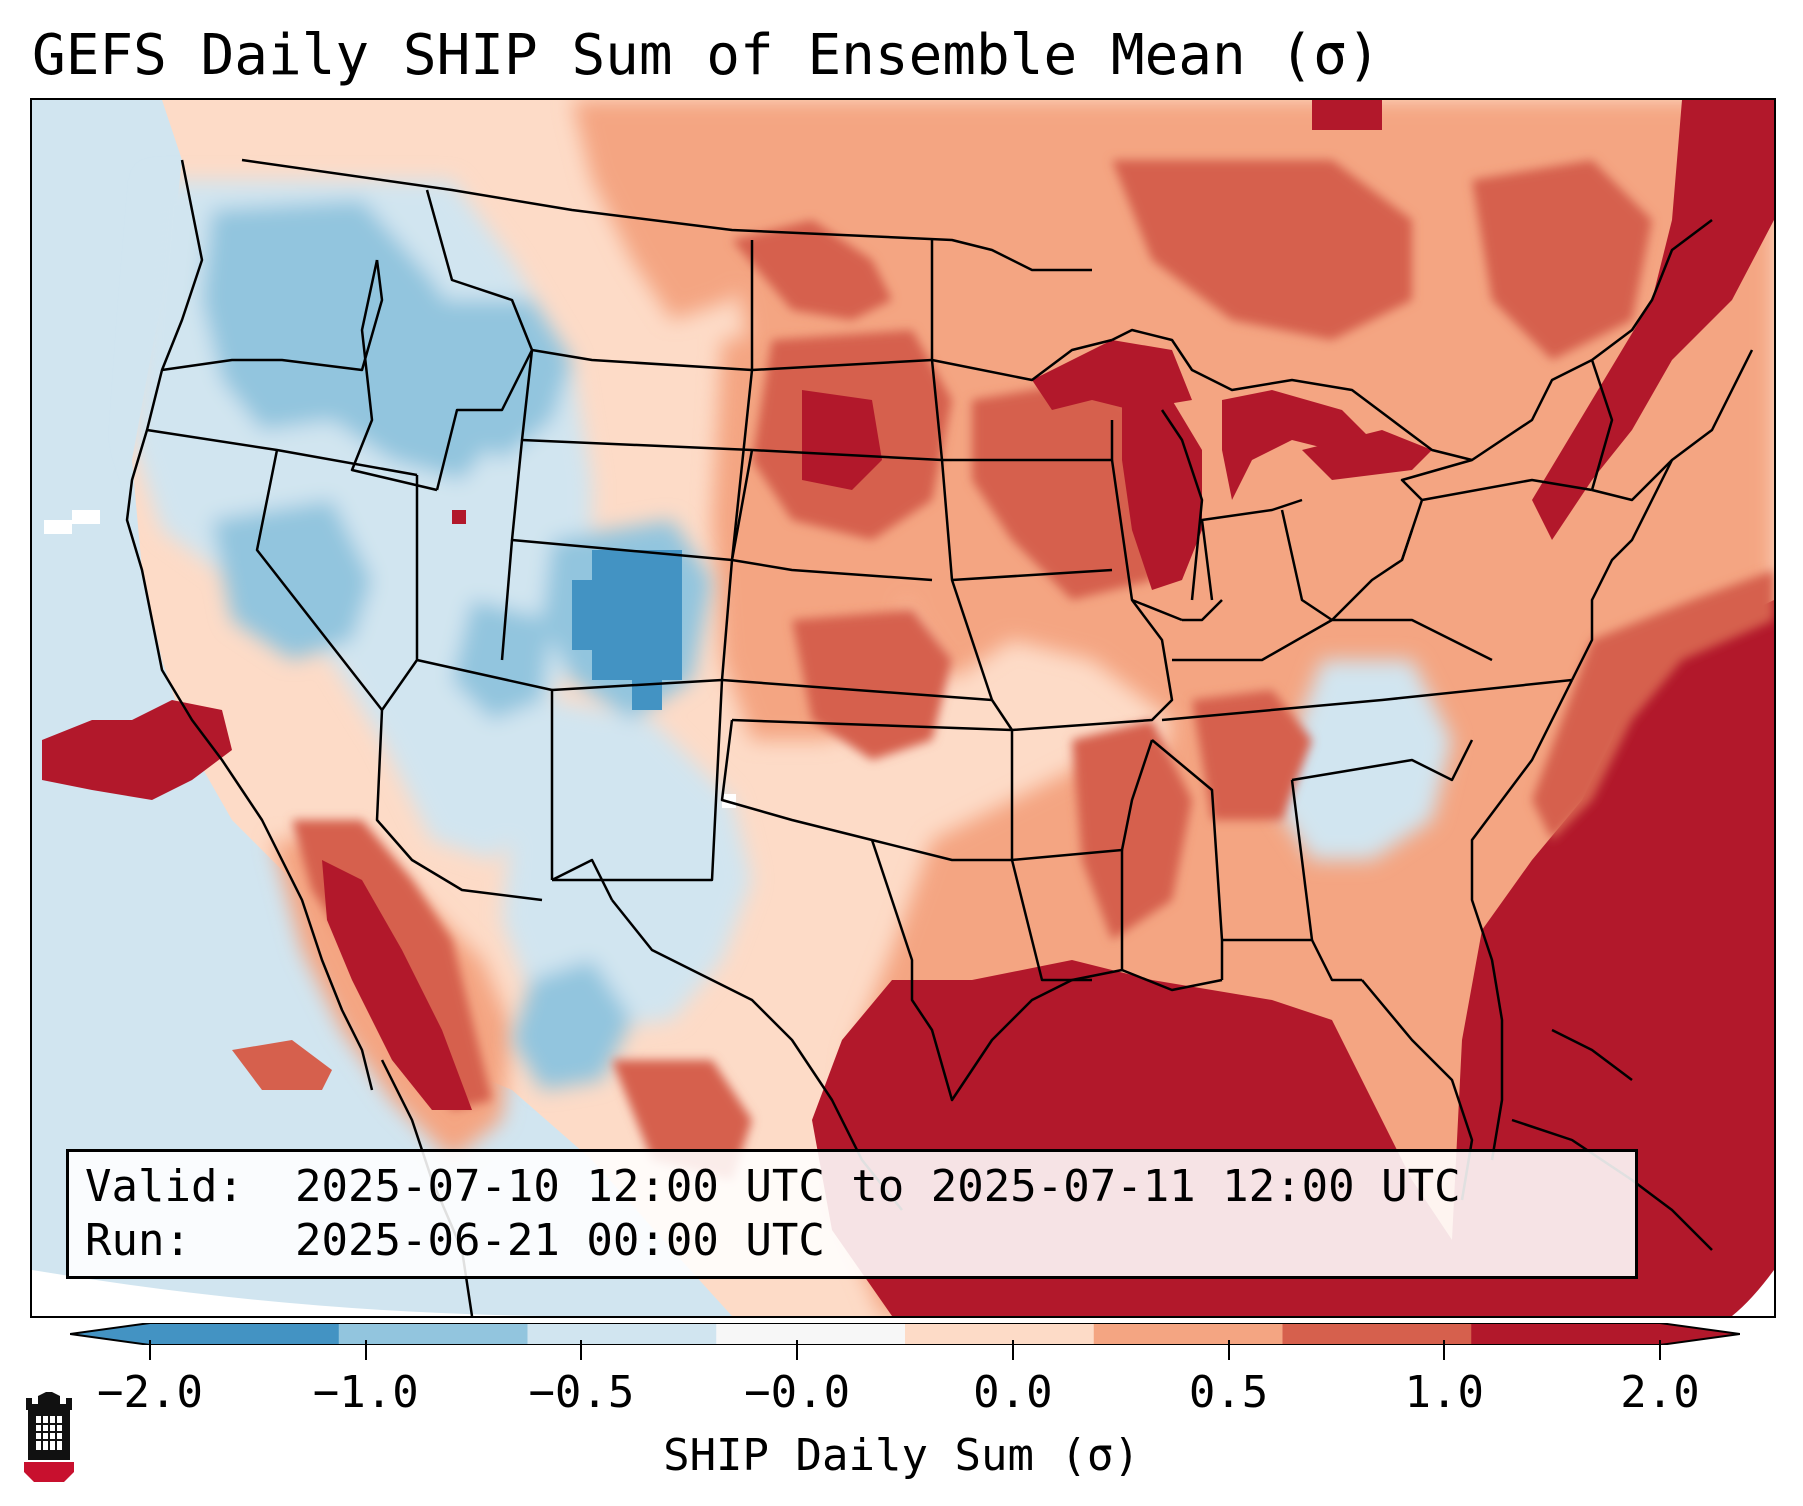  What do you see at coordinates (49, 1437) in the screenshot?
I see `niu-castle-logo-icon` at bounding box center [49, 1437].